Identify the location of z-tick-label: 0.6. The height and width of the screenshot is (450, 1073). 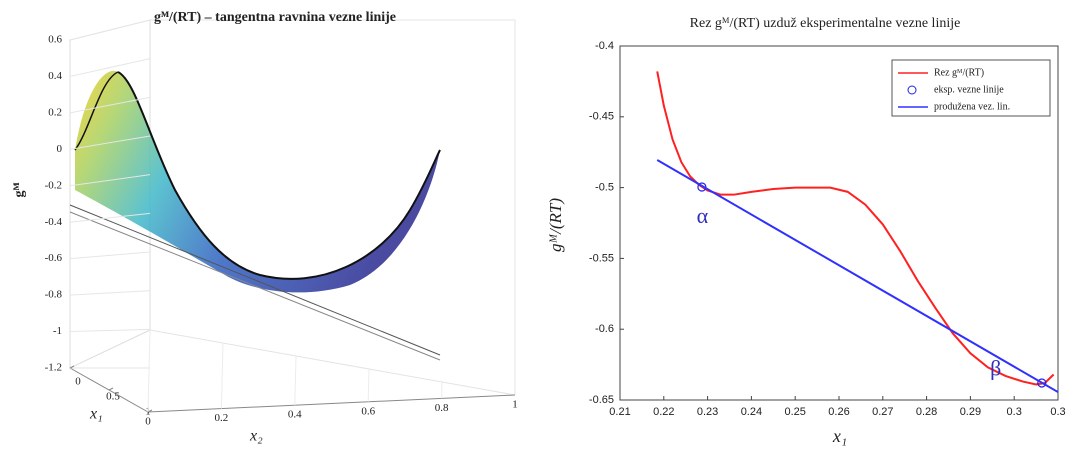
(55, 40).